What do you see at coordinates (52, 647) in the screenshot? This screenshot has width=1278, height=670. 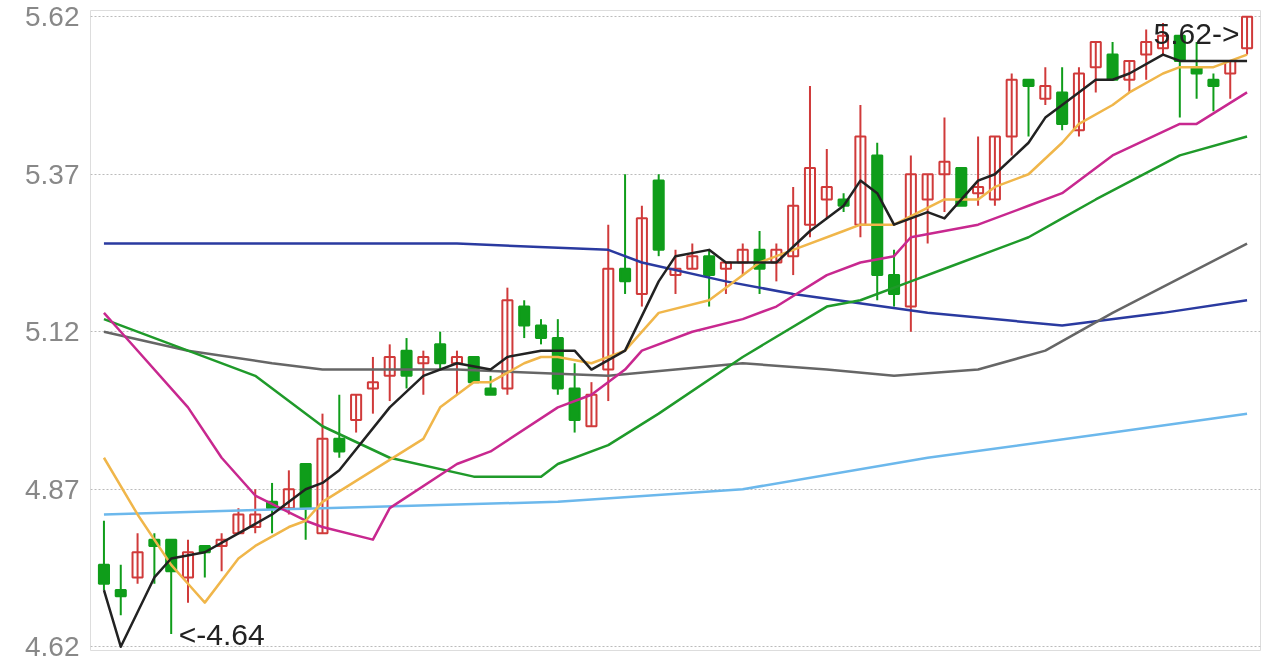 I see `y-tick-label: 4.62` at bounding box center [52, 647].